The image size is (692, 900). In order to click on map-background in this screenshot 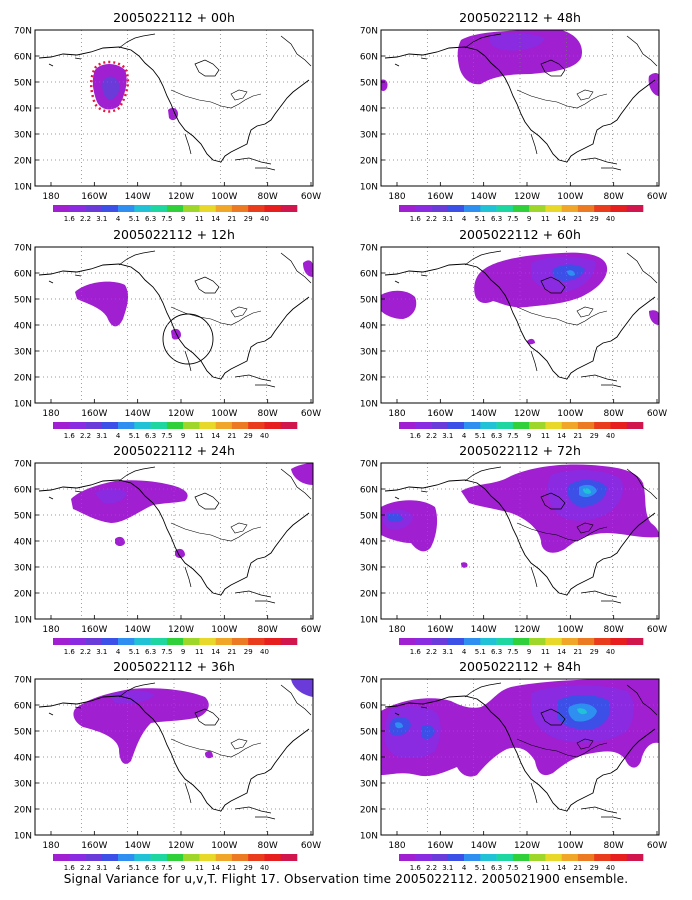, I will do `click(174, 108)`.